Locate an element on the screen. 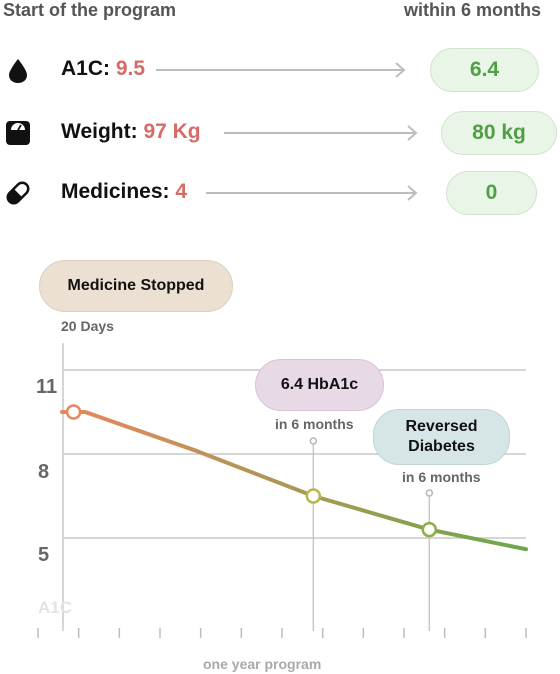 Image resolution: width=560 pixels, height=674 pixels. metric-target-pill: 0 is located at coordinates (491, 193).